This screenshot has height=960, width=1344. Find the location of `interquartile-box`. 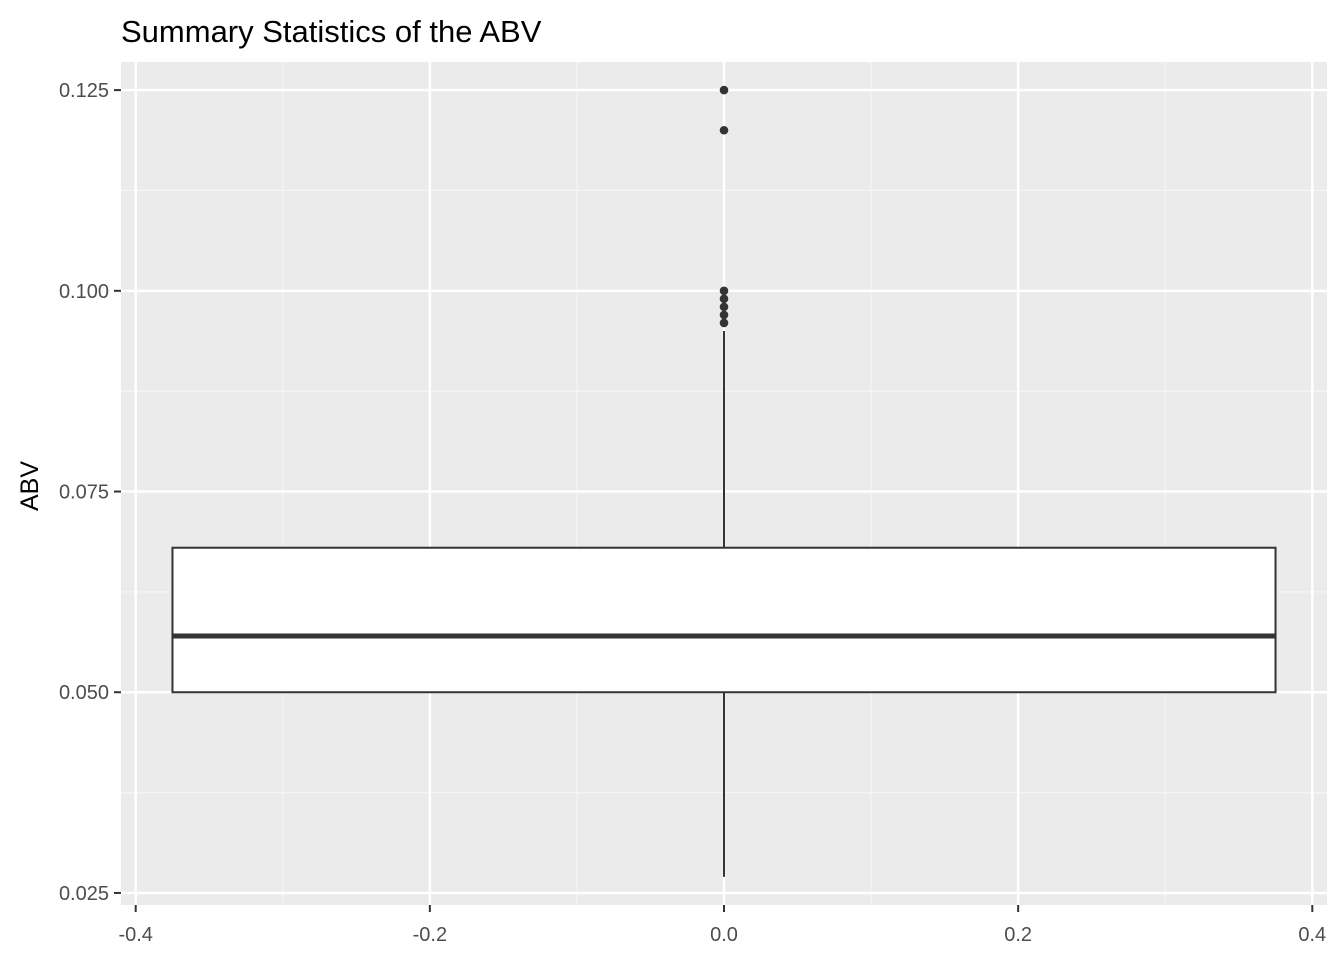

interquartile-box is located at coordinates (724, 620).